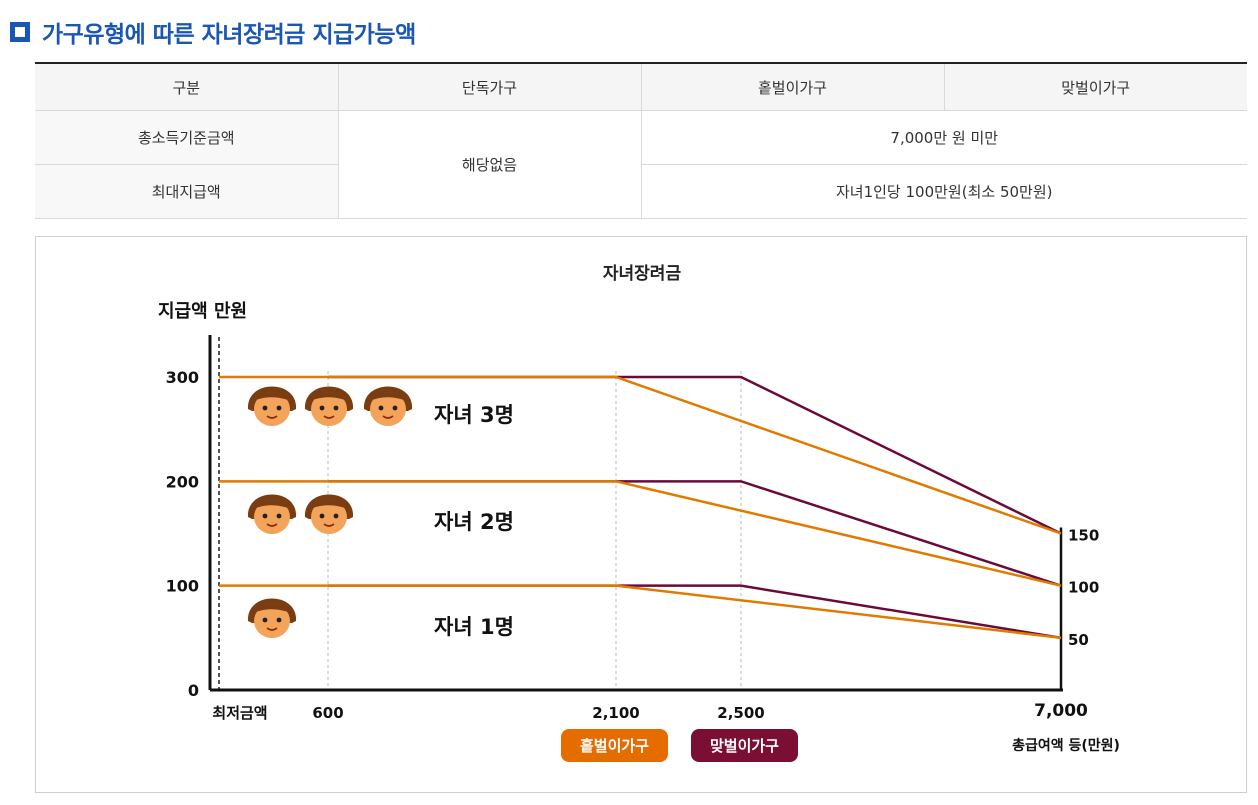 The image size is (1258, 805). Describe the element at coordinates (193, 690) in the screenshot. I see `y-tick-label: 0` at that location.